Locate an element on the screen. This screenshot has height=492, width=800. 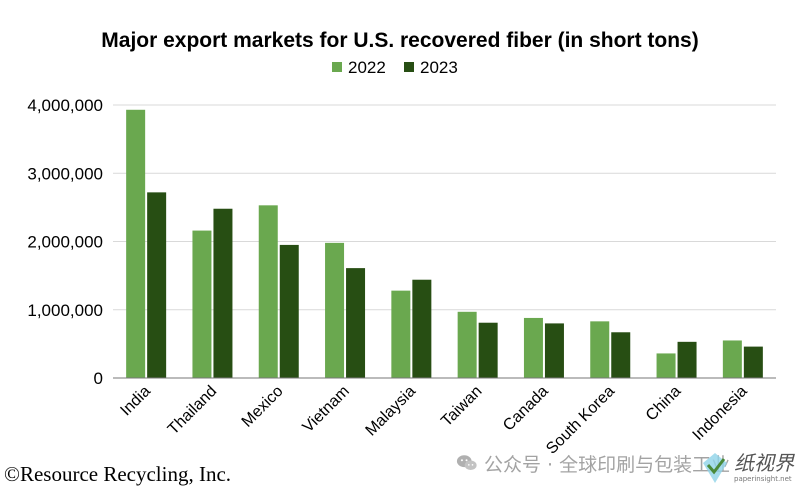
y-tick-label: 4,000,000 is located at coordinates (65, 105).